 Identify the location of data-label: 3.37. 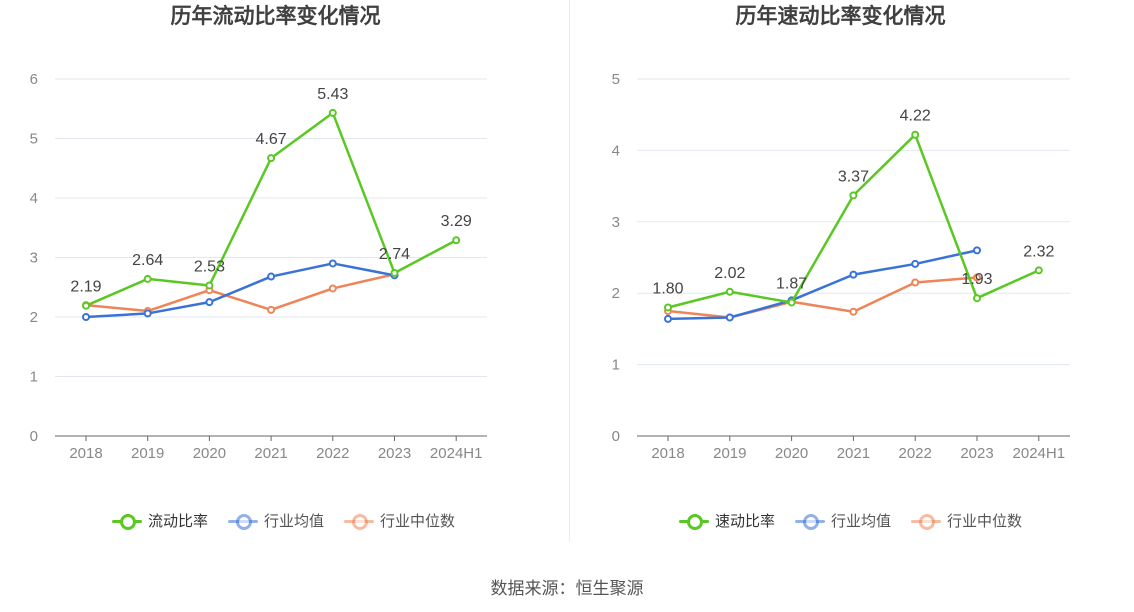
(853, 176).